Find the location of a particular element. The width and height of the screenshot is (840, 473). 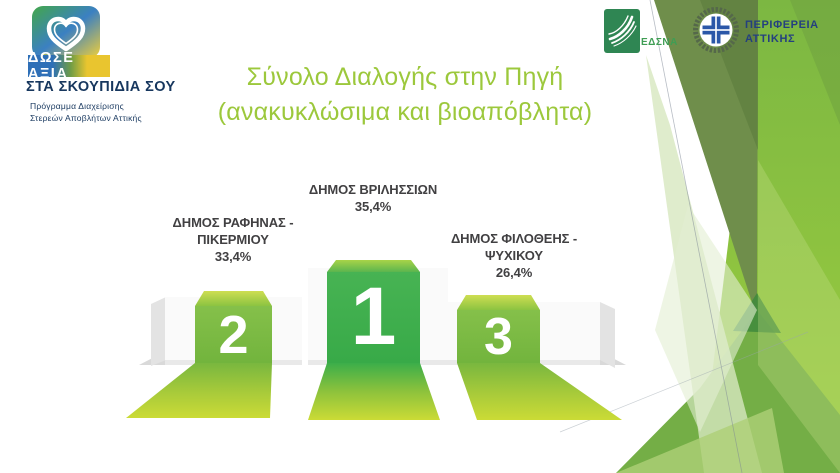

campaign-subtitle: ΣΤΑ ΣΚΟΥΠΙΔΙΑ ΣΟΥ is located at coordinates (101, 87).